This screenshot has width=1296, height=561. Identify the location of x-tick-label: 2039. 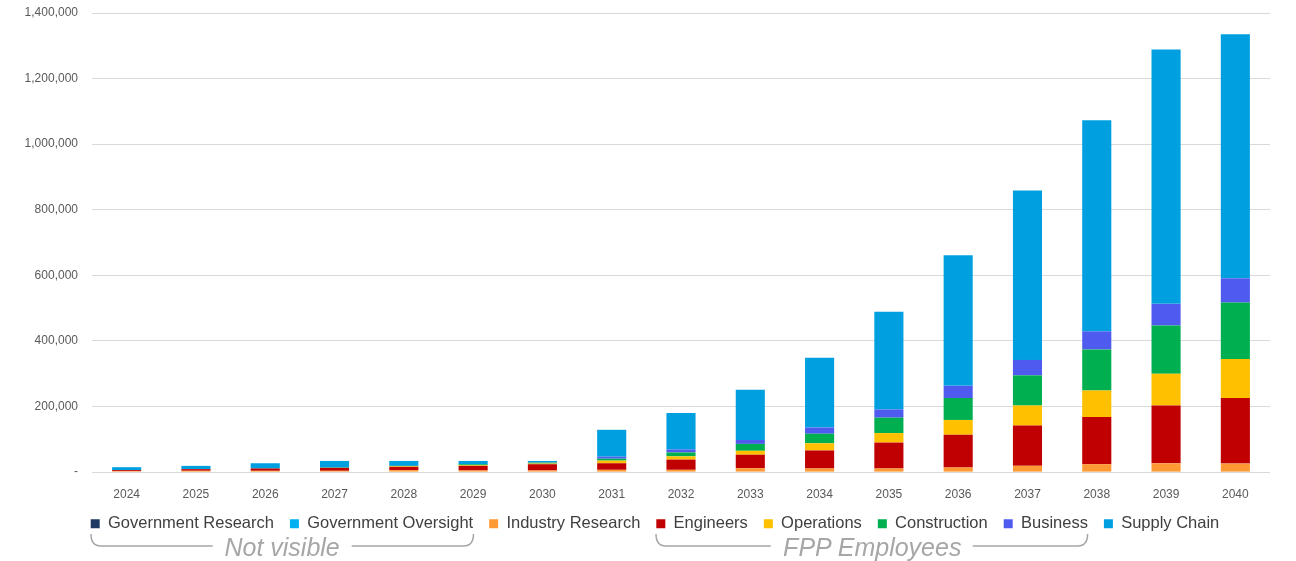
(1166, 493).